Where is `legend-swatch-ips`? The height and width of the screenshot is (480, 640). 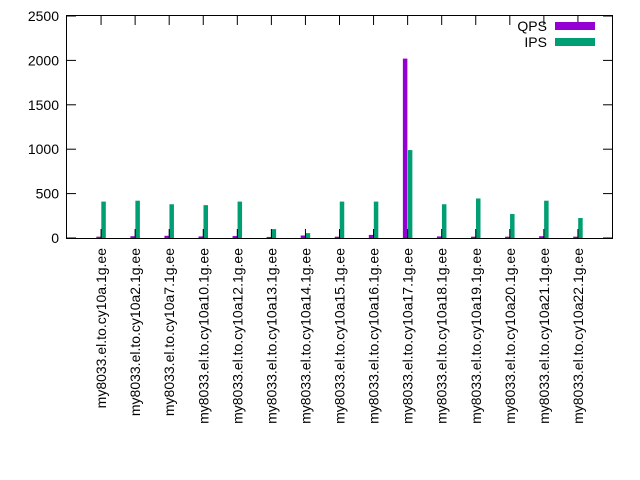 legend-swatch-ips is located at coordinates (575, 42).